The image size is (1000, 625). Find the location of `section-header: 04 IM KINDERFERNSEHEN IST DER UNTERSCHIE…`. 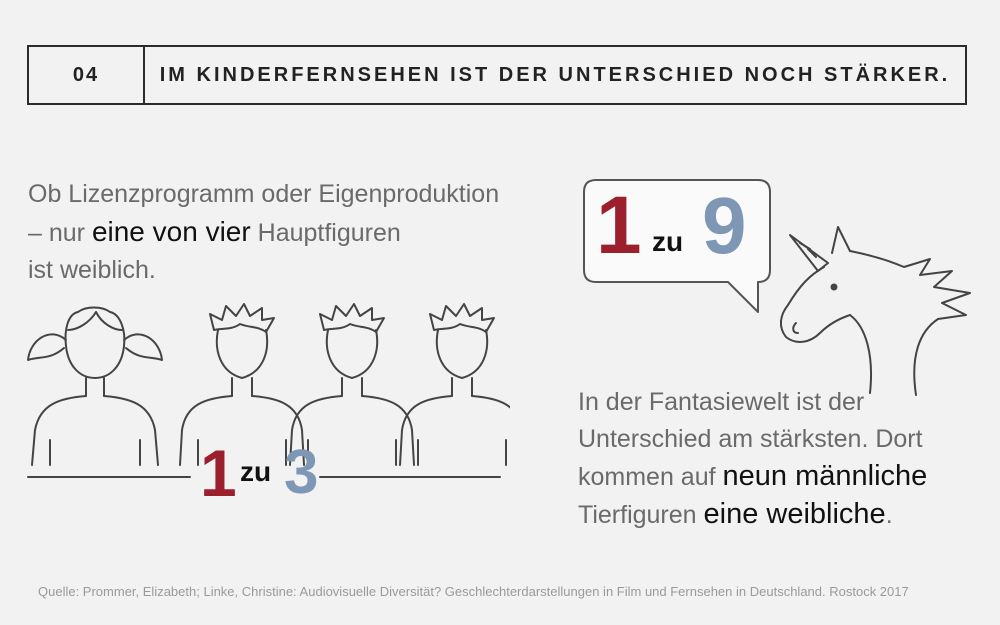

section-header: 04 IM KINDERFERNSEHEN IST DER UNTERSCHIE… is located at coordinates (497, 75).